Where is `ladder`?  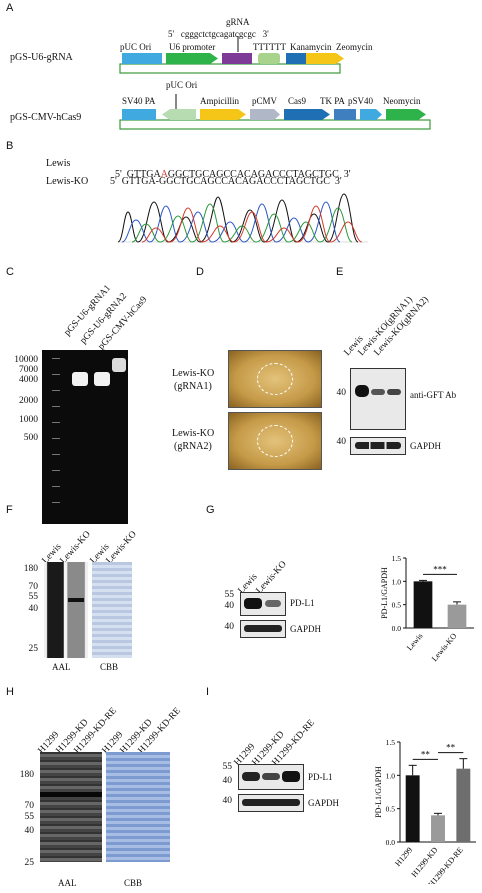 ladder is located at coordinates (56, 433).